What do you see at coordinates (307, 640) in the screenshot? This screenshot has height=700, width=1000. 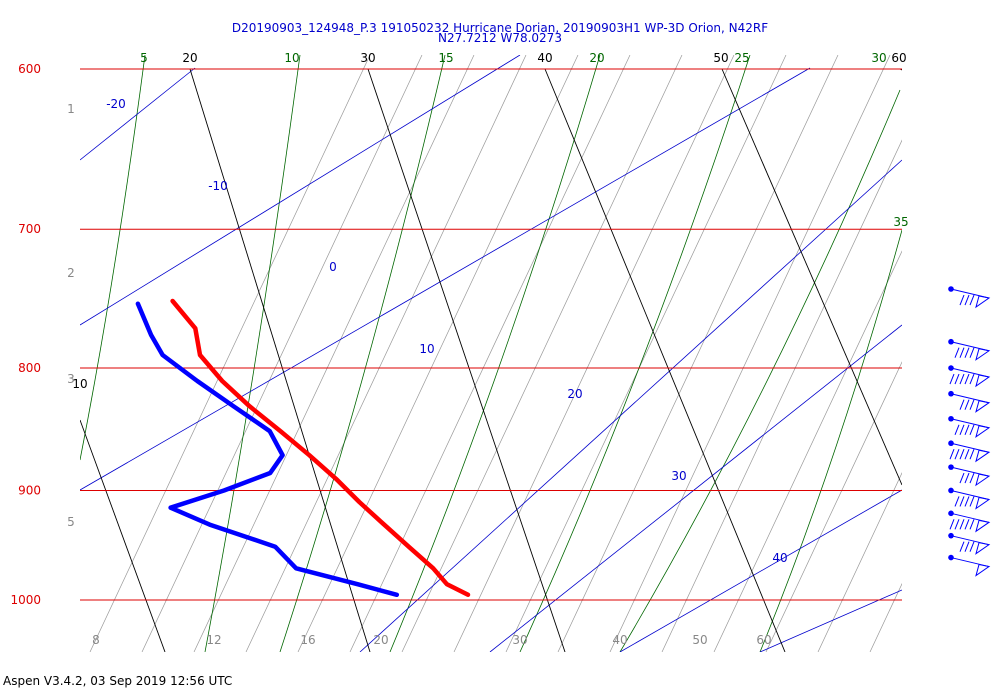 I see `mixing-ratio-label: 16` at bounding box center [307, 640].